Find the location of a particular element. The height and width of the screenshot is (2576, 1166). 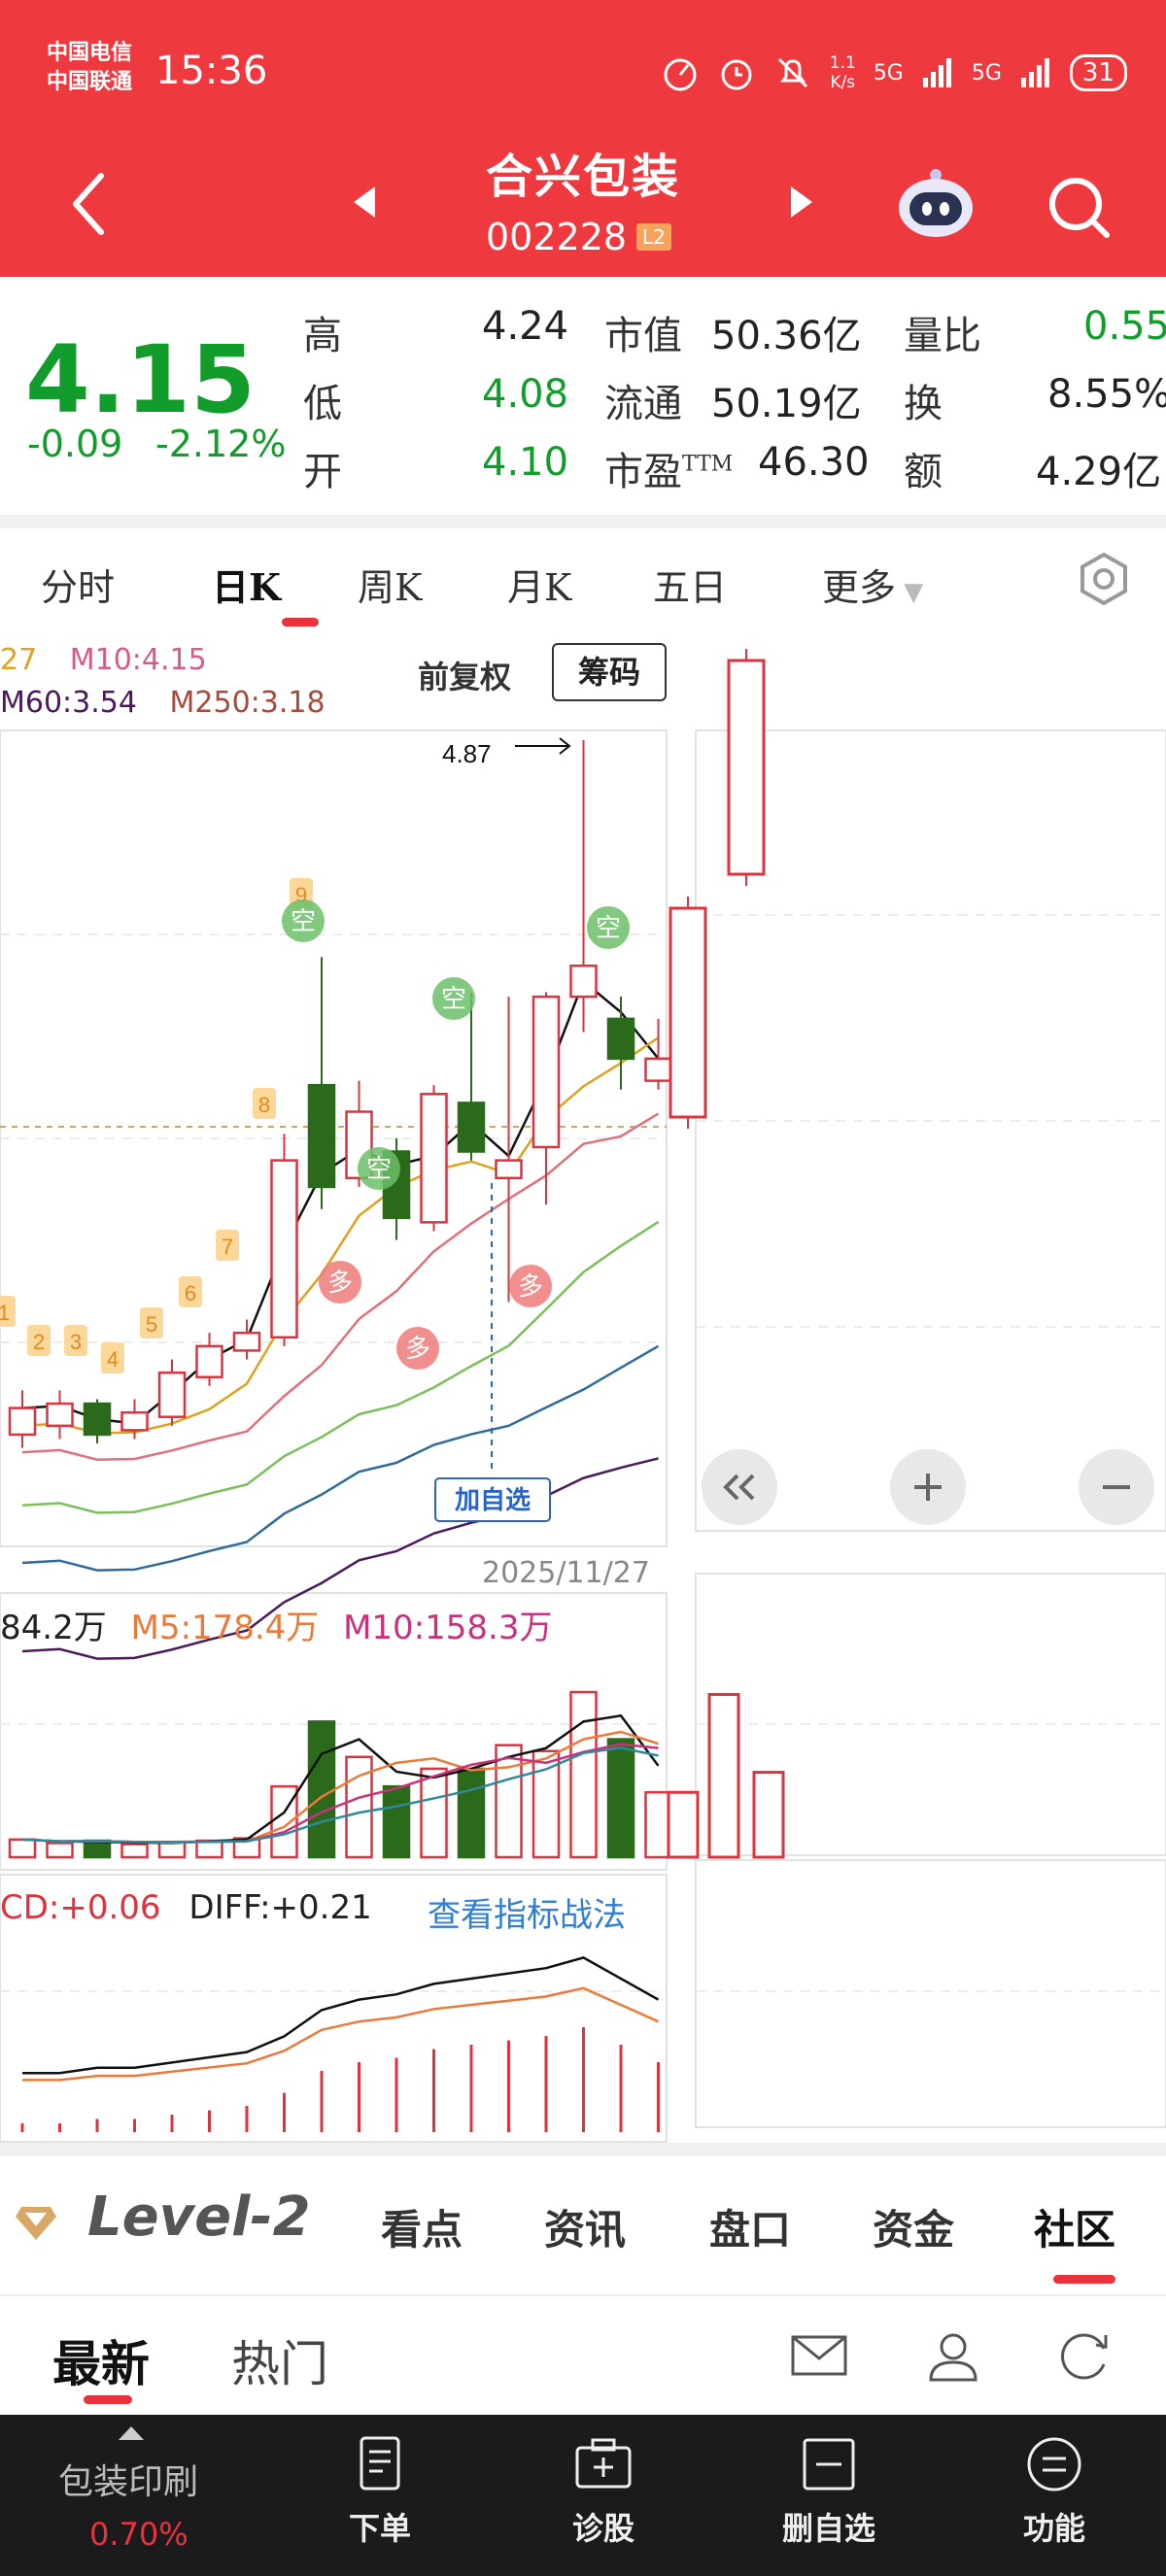

price-change-pct: -2.12% is located at coordinates (221, 444).